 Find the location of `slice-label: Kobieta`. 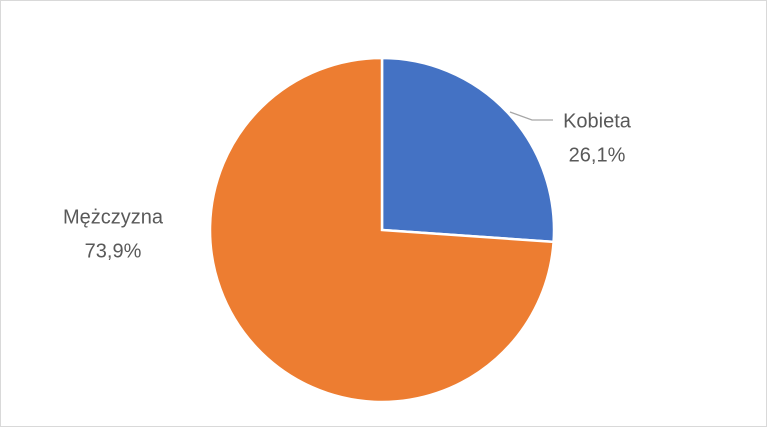

slice-label: Kobieta is located at coordinates (597, 121).